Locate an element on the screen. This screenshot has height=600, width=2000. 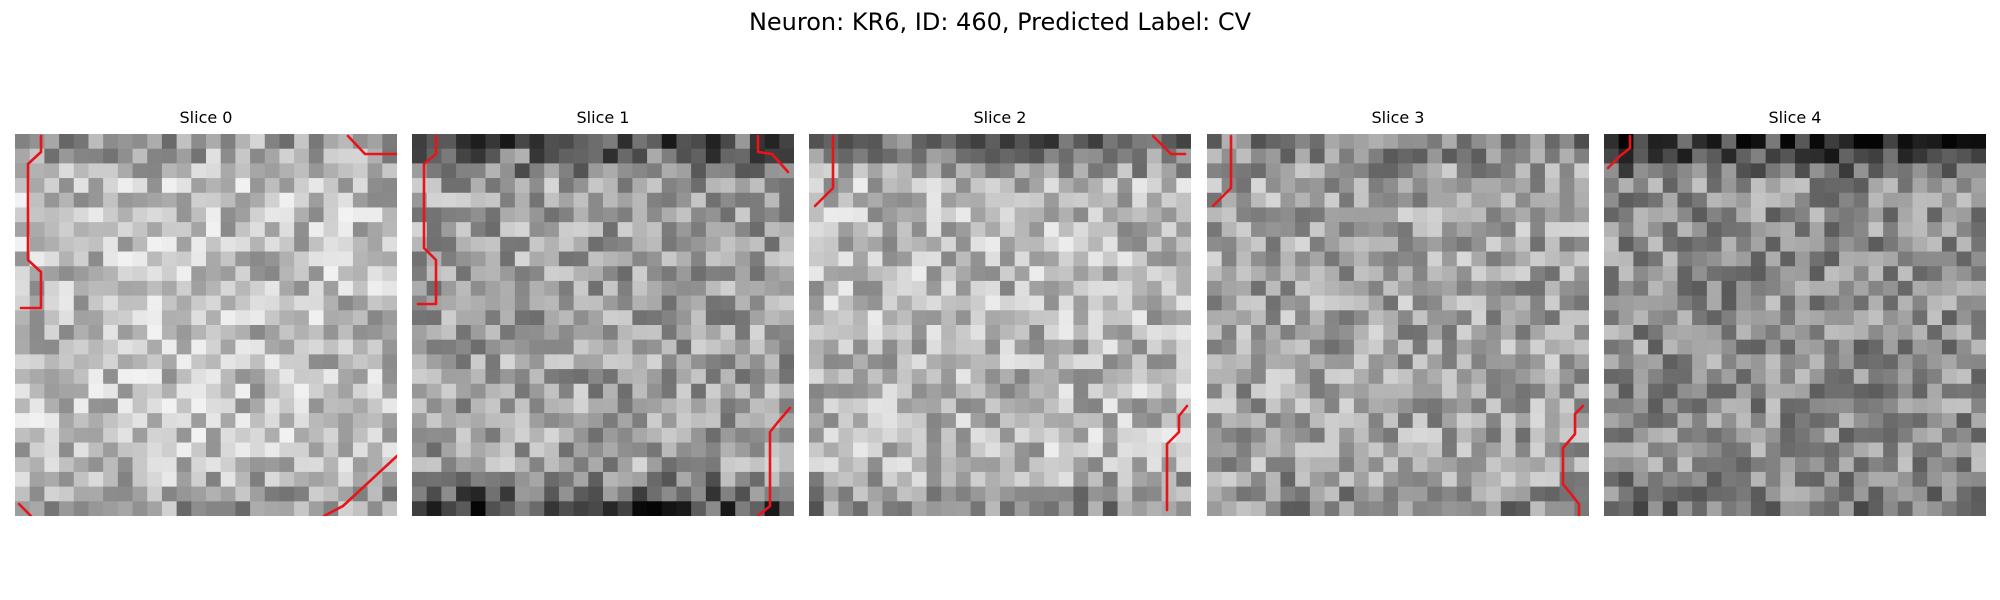
slice-title-2: Slice 2 is located at coordinates (1000, 117).